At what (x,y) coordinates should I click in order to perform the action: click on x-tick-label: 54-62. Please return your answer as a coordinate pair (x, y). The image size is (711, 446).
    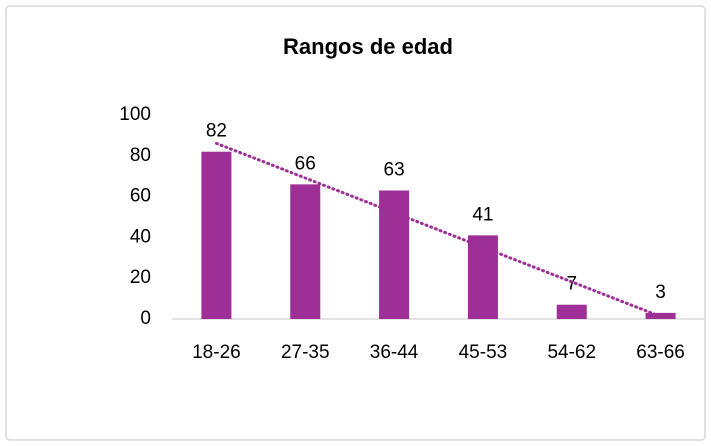
    Looking at the image, I should click on (571, 352).